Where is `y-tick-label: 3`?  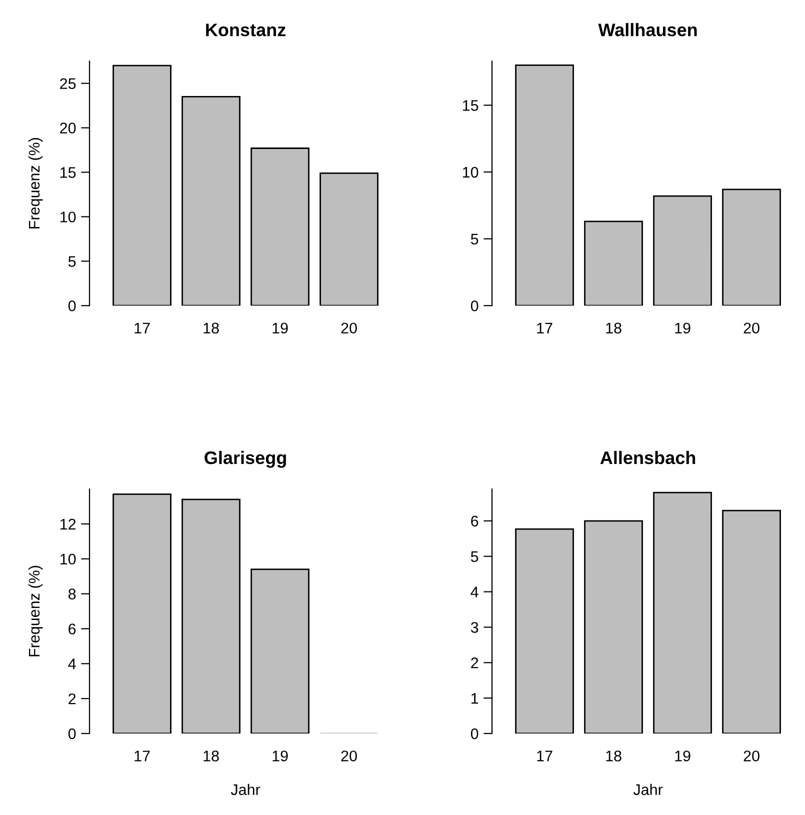 y-tick-label: 3 is located at coordinates (474, 627).